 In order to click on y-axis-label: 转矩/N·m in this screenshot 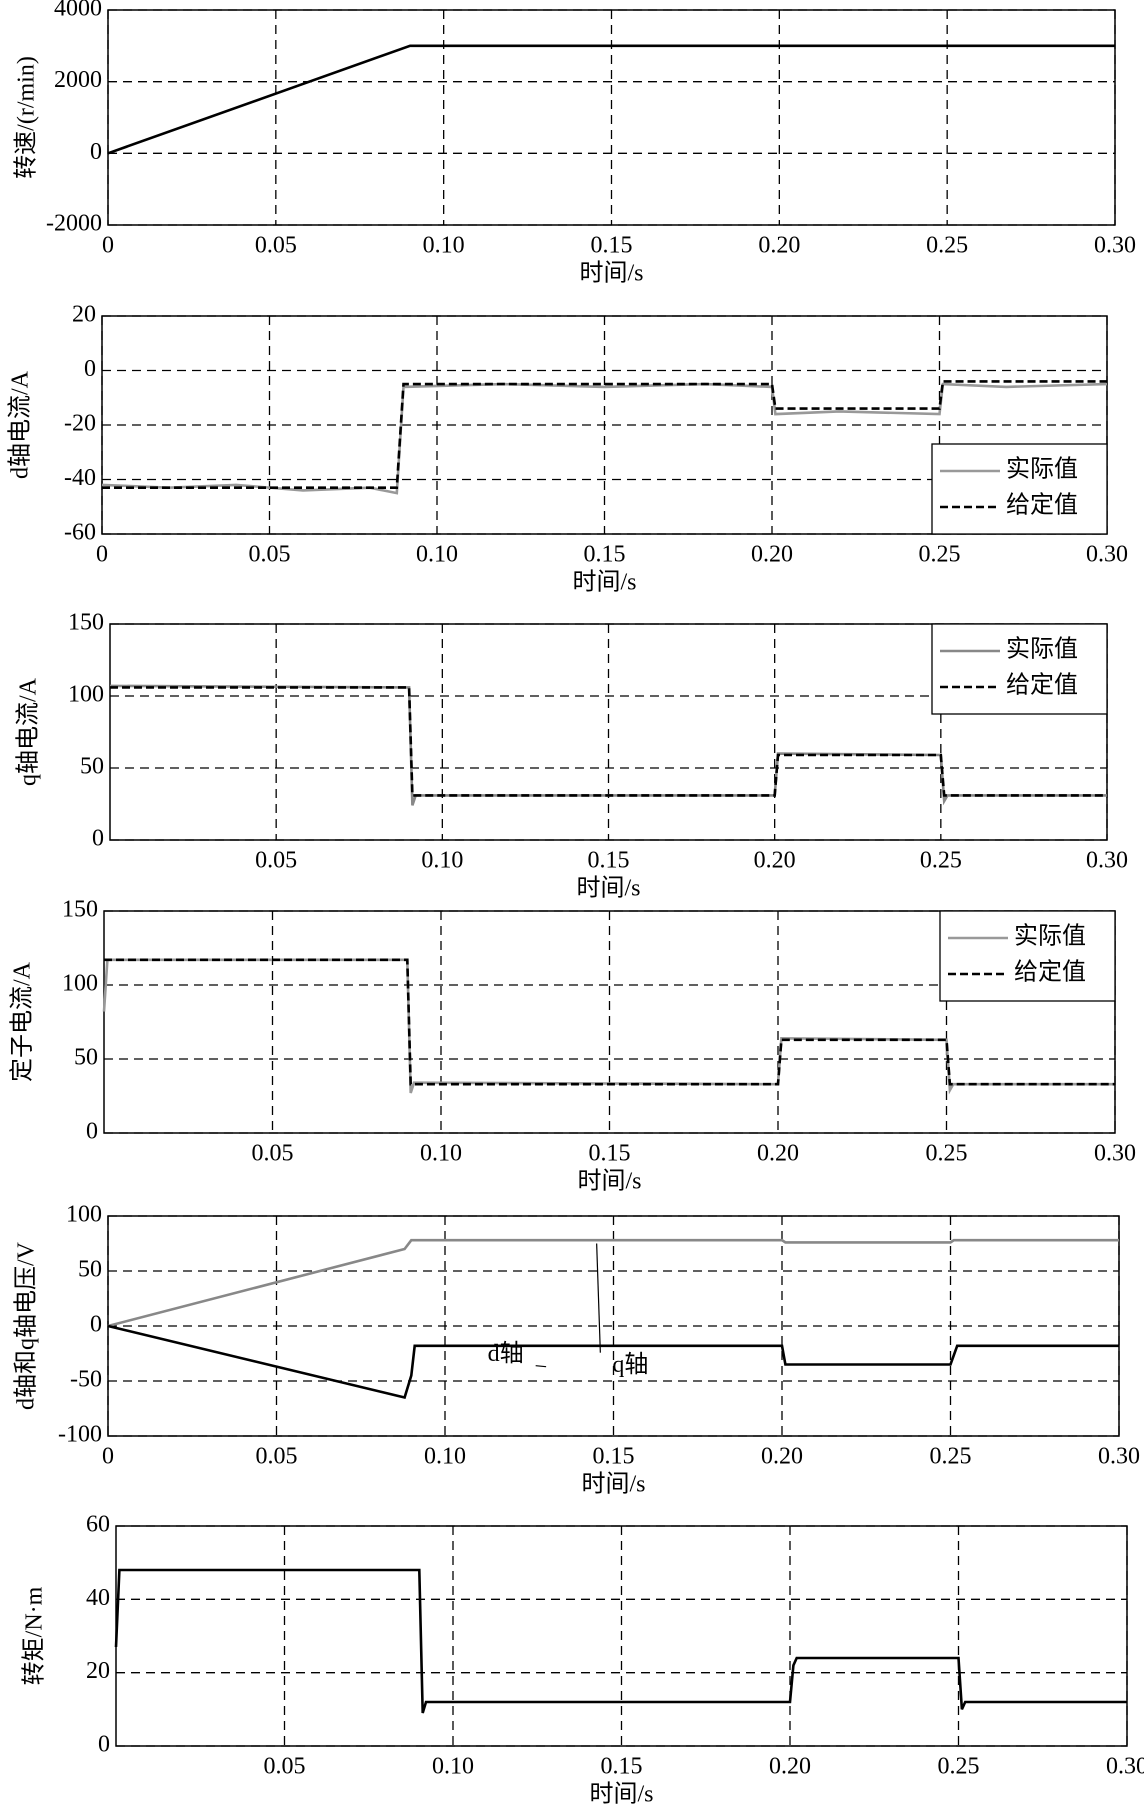, I will do `click(34, 1635)`.